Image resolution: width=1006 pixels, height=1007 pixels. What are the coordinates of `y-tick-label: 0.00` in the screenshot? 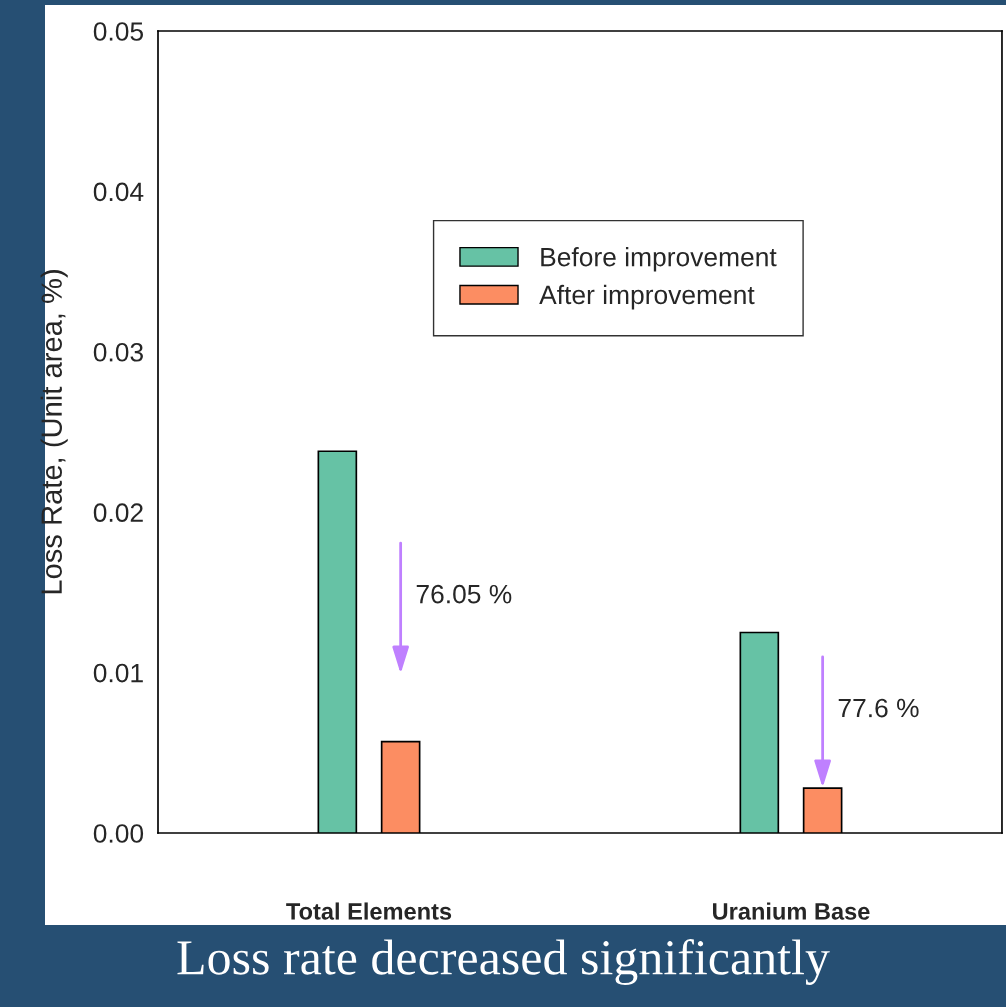 It's located at (118, 833).